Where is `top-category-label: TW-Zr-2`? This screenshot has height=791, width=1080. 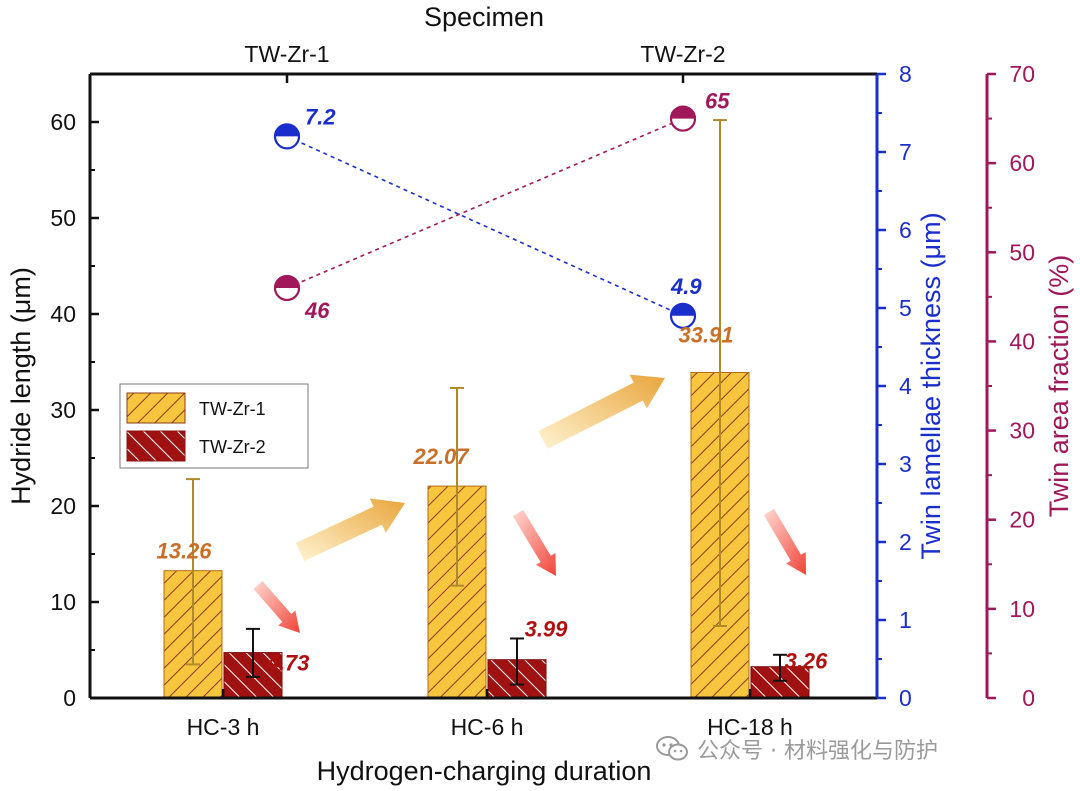
top-category-label: TW-Zr-2 is located at coordinates (682, 54).